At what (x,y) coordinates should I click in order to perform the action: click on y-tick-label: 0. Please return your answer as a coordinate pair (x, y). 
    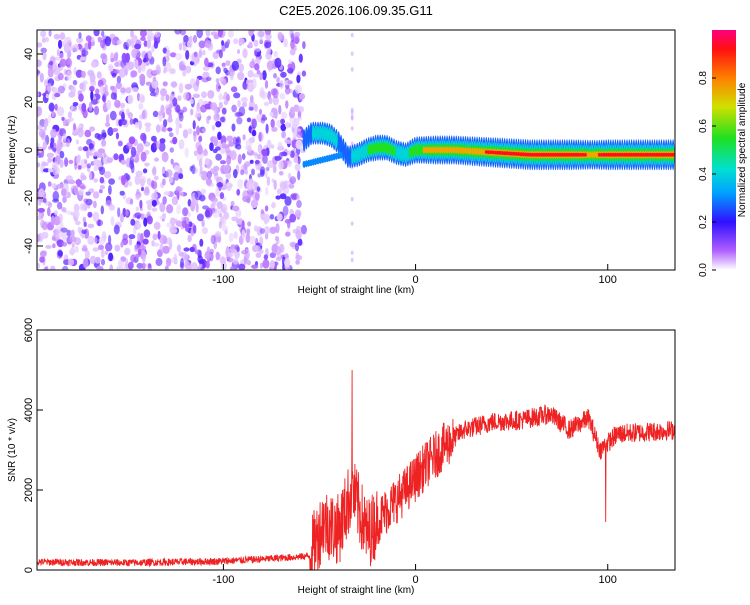
    Looking at the image, I should click on (29, 570).